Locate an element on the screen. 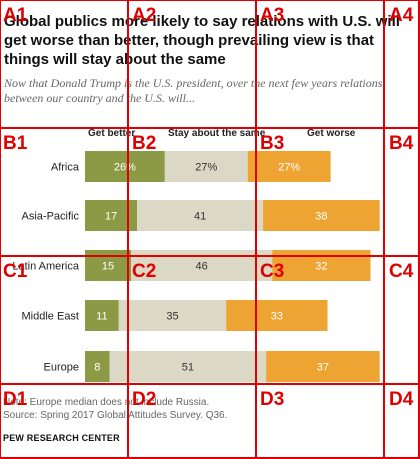  grid-cell-label: C1 is located at coordinates (15, 271).